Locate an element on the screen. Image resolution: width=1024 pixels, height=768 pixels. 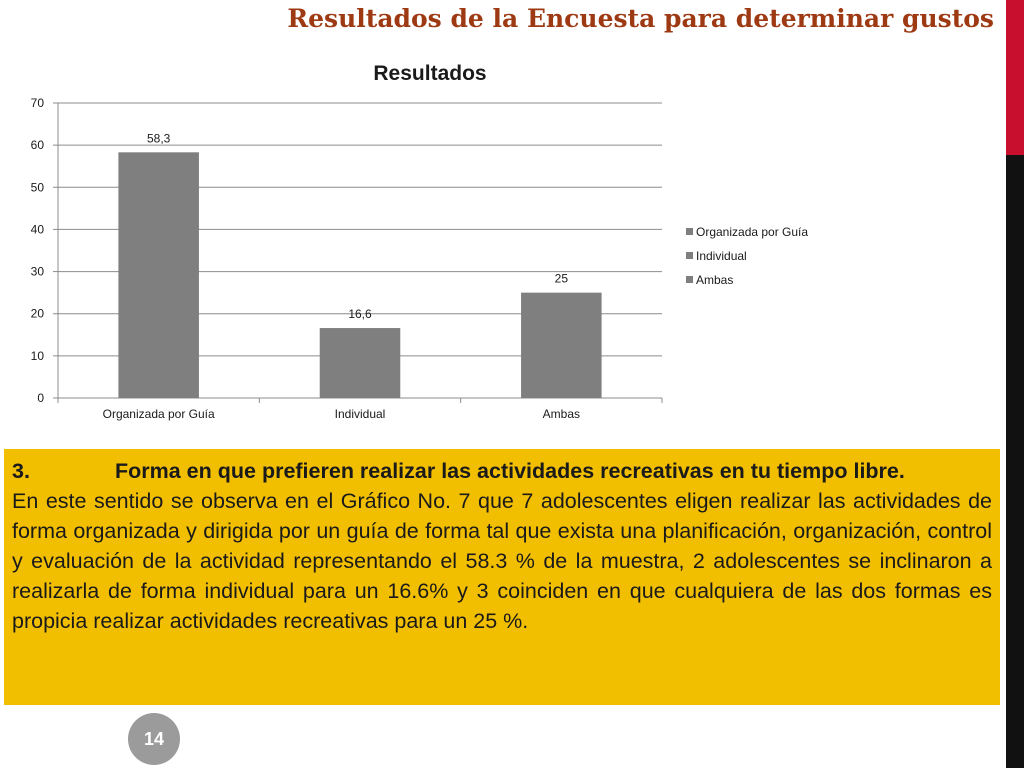
y-tick-label: 60 is located at coordinates (38, 145).